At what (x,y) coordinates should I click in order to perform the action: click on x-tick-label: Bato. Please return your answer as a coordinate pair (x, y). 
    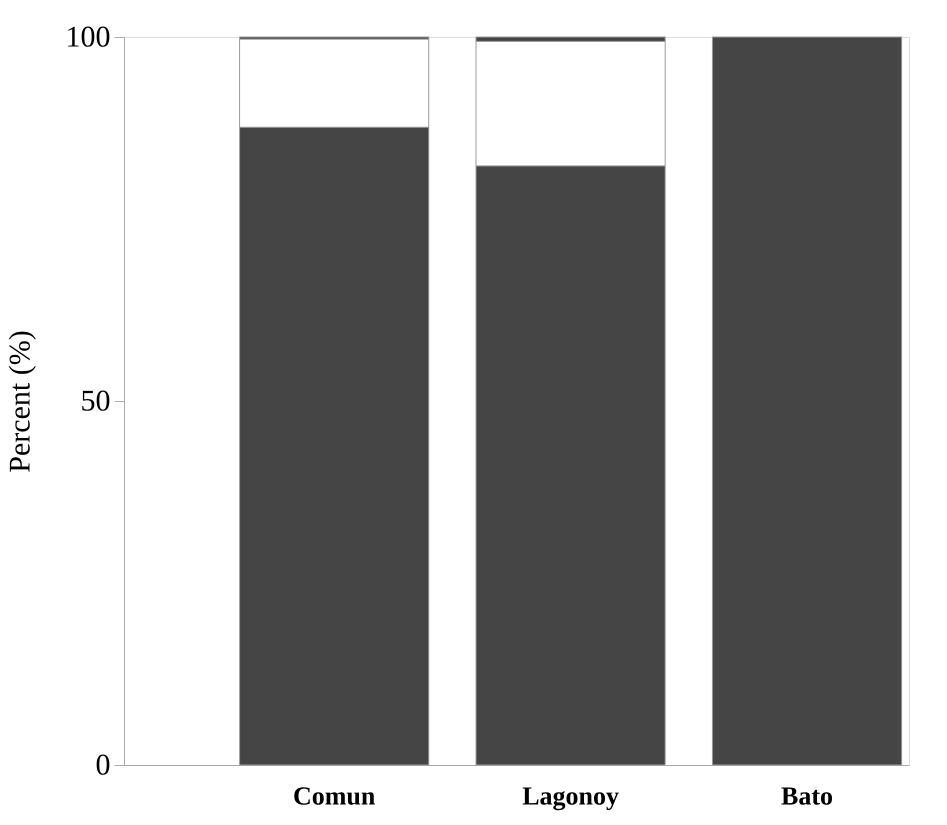
    Looking at the image, I should click on (807, 796).